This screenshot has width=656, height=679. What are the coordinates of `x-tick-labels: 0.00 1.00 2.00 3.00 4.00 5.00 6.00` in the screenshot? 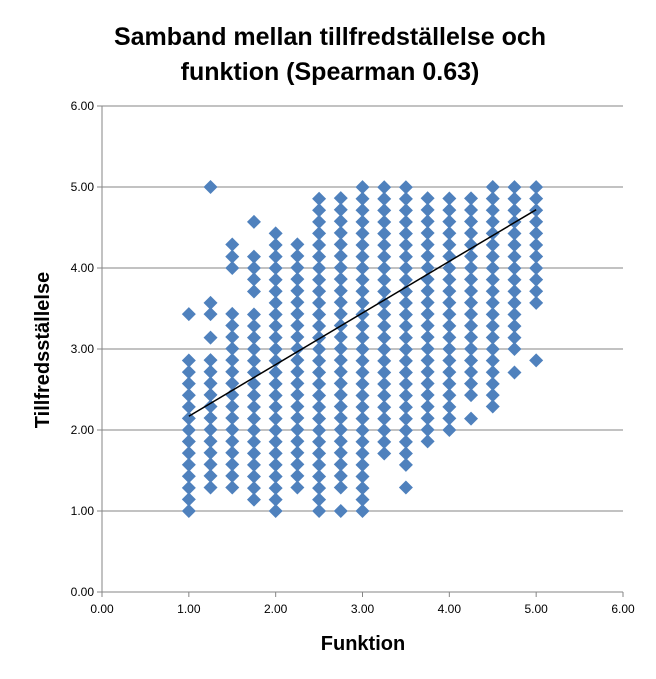 It's located at (362, 604).